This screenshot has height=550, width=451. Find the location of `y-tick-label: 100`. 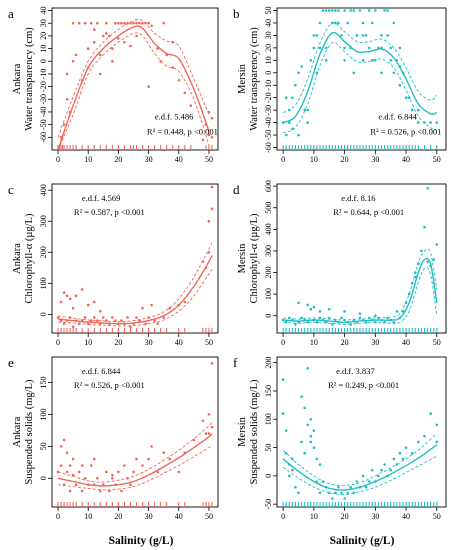

y-tick-label: 100 is located at coordinates (43, 283).